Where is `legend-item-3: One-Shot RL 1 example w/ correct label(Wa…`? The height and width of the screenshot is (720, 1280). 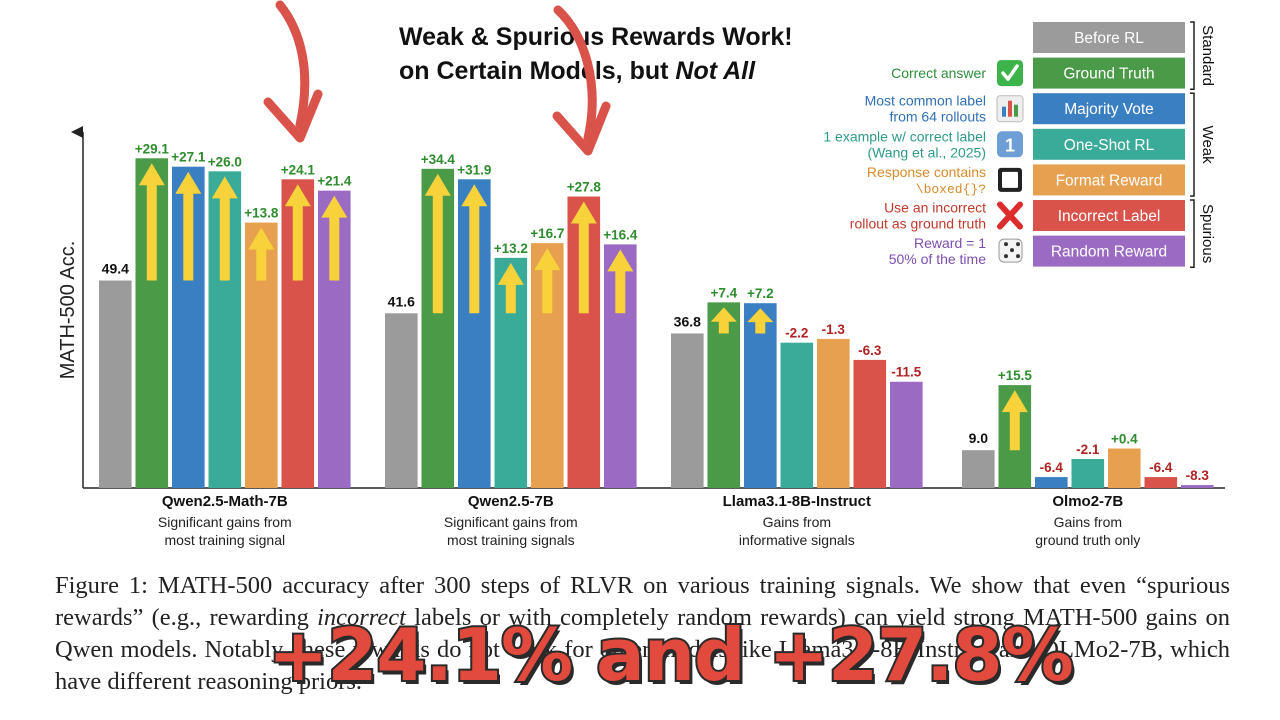
legend-item-3: One-Shot RL 1 example w/ correct label(Wa… is located at coordinates (1004, 144).